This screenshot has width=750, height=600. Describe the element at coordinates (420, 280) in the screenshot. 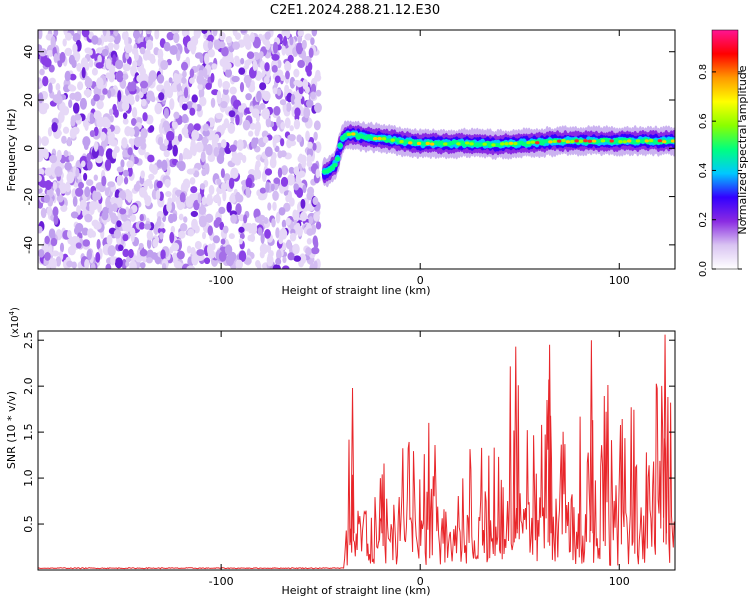

I see `spectrogram-xtick-label: 0` at that location.